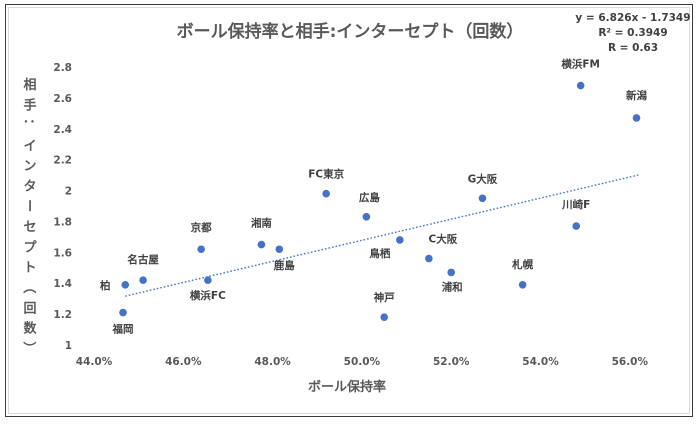  Describe the element at coordinates (62, 161) in the screenshot. I see `y-tick-label: 2.2` at that location.